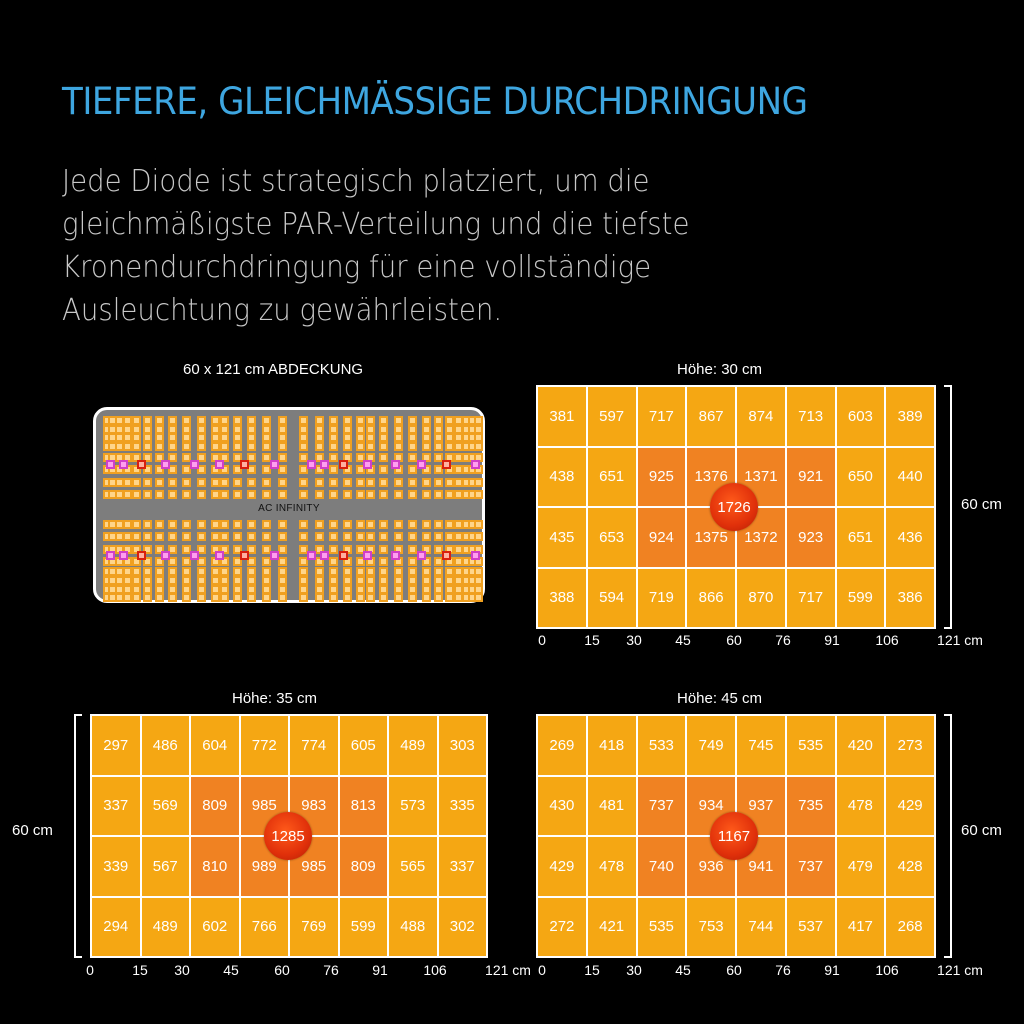 The width and height of the screenshot is (1024, 1024). Describe the element at coordinates (273, 369) in the screenshot. I see `coverage-caption: 60 x 121 cm ABDECKUNG` at that location.